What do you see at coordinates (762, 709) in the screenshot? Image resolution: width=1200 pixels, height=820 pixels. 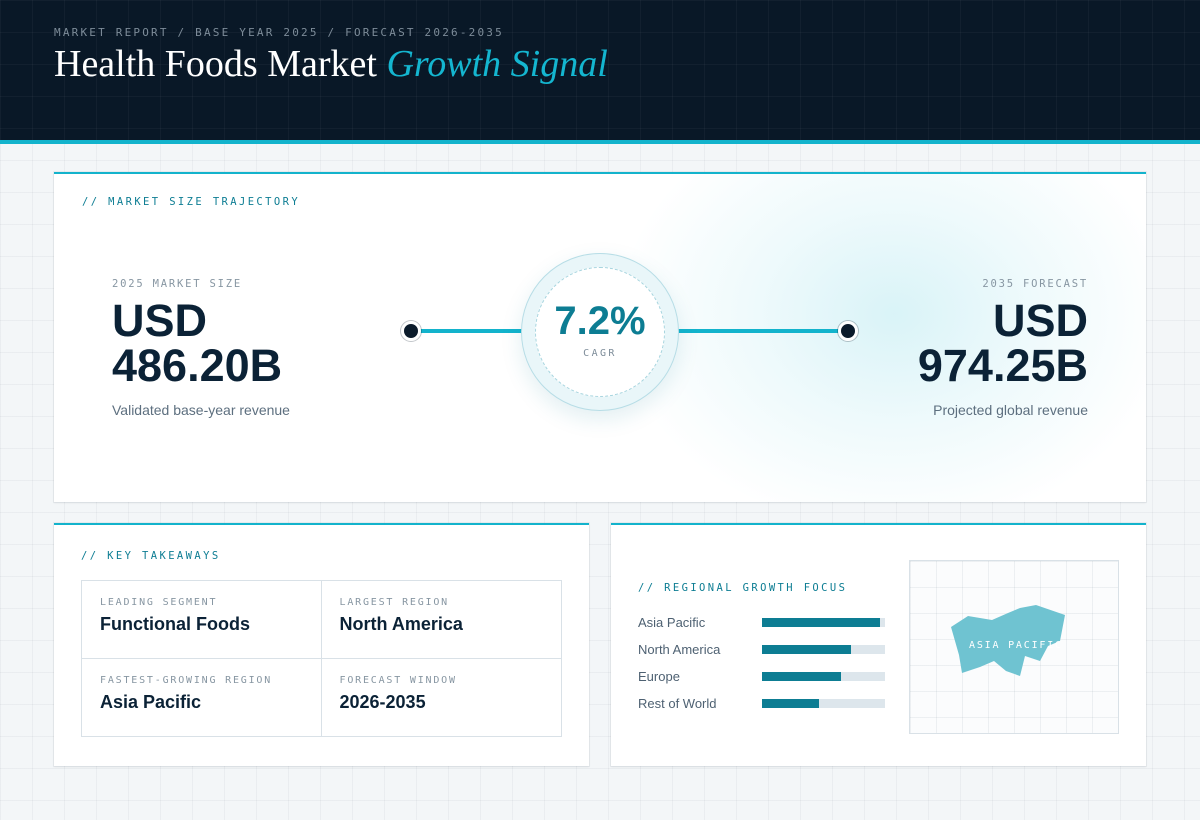 I see `region-row-rest-of-world: Rest of World` at bounding box center [762, 709].